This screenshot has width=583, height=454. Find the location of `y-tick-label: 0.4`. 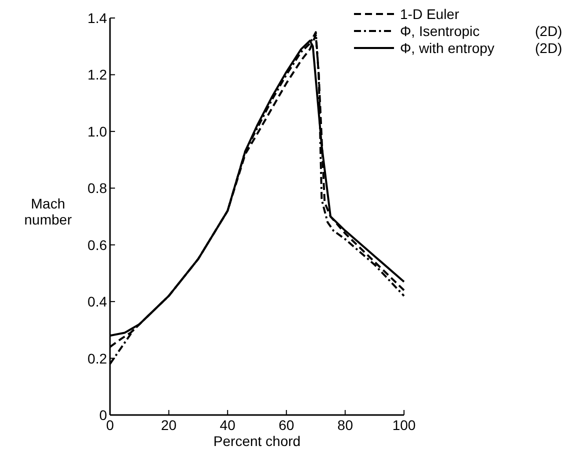

y-tick-label: 0.4 is located at coordinates (98, 302).